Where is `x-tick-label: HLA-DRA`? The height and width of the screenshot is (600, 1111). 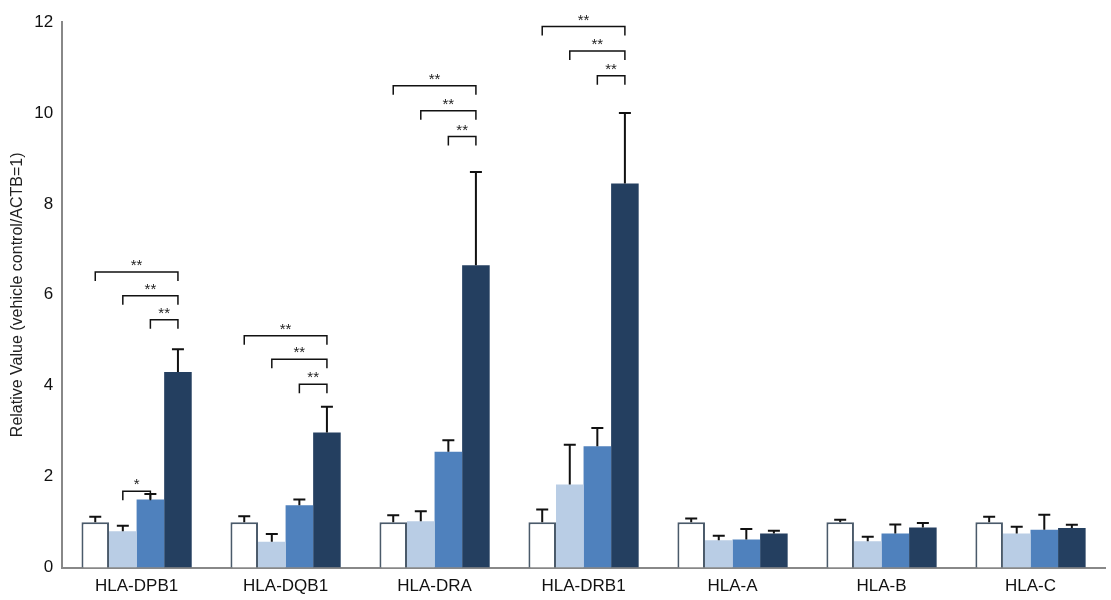 x-tick-label: HLA-DRA is located at coordinates (435, 586).